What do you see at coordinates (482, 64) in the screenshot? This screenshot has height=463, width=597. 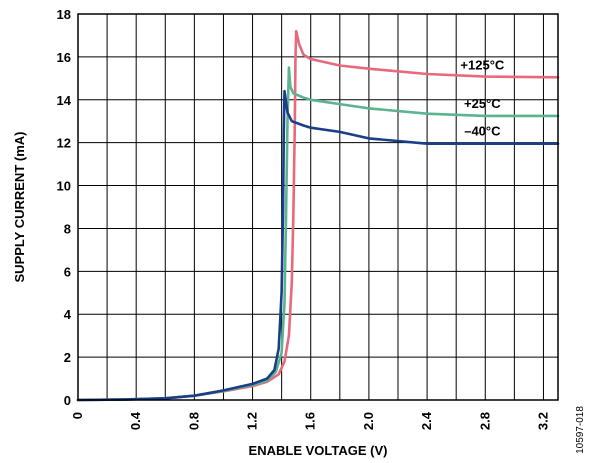 I see `series-label: +125°C` at bounding box center [482, 64].